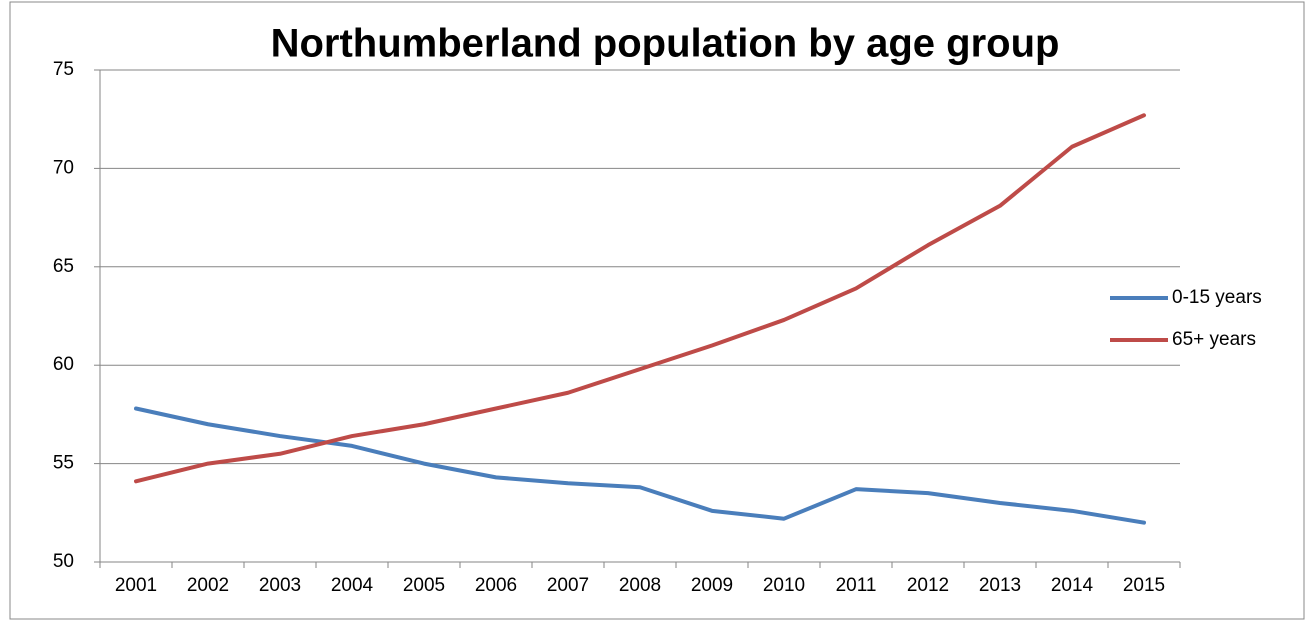  Describe the element at coordinates (1214, 339) in the screenshot. I see `legend-label: 65+ years` at that location.